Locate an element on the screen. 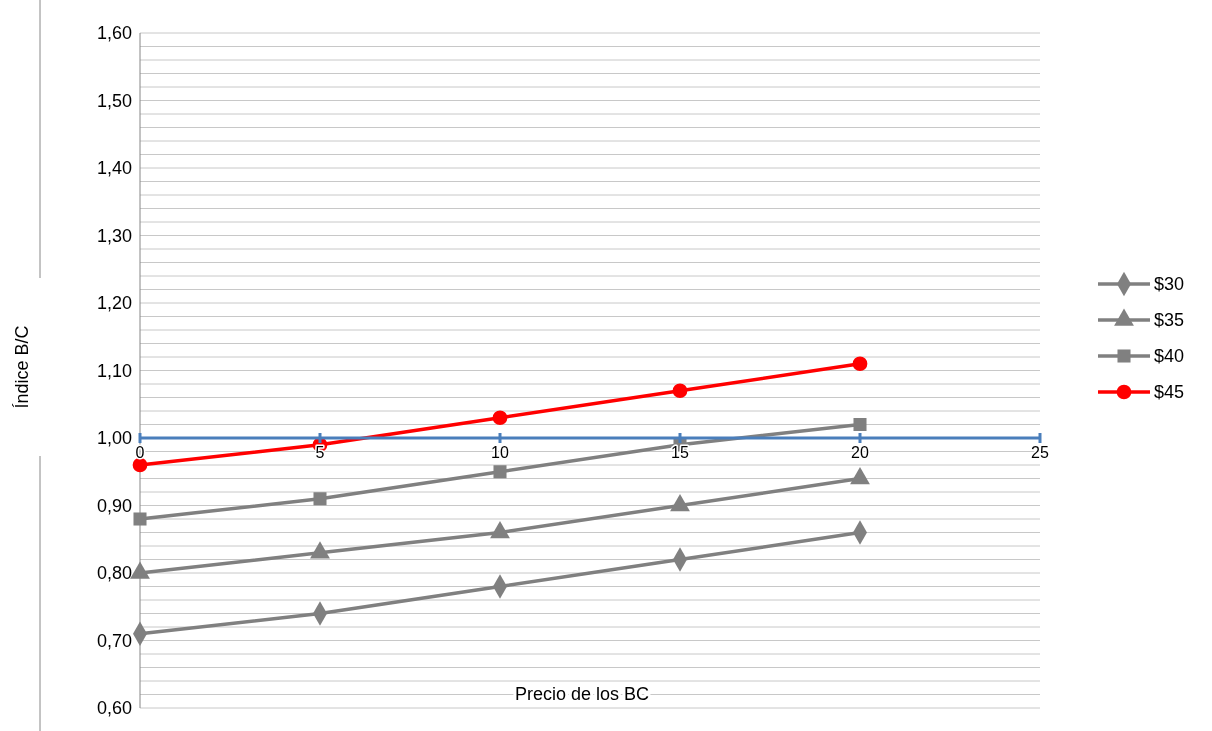 Image resolution: width=1212 pixels, height=731 pixels. x-tick-label: 10 is located at coordinates (500, 452).